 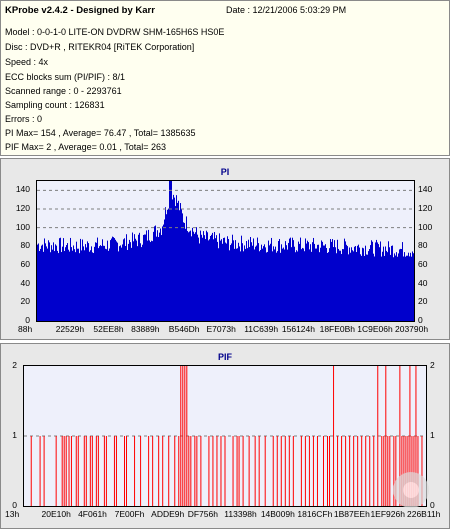 I want to click on pi-y-tick-label: 40, so click(x=25, y=282).